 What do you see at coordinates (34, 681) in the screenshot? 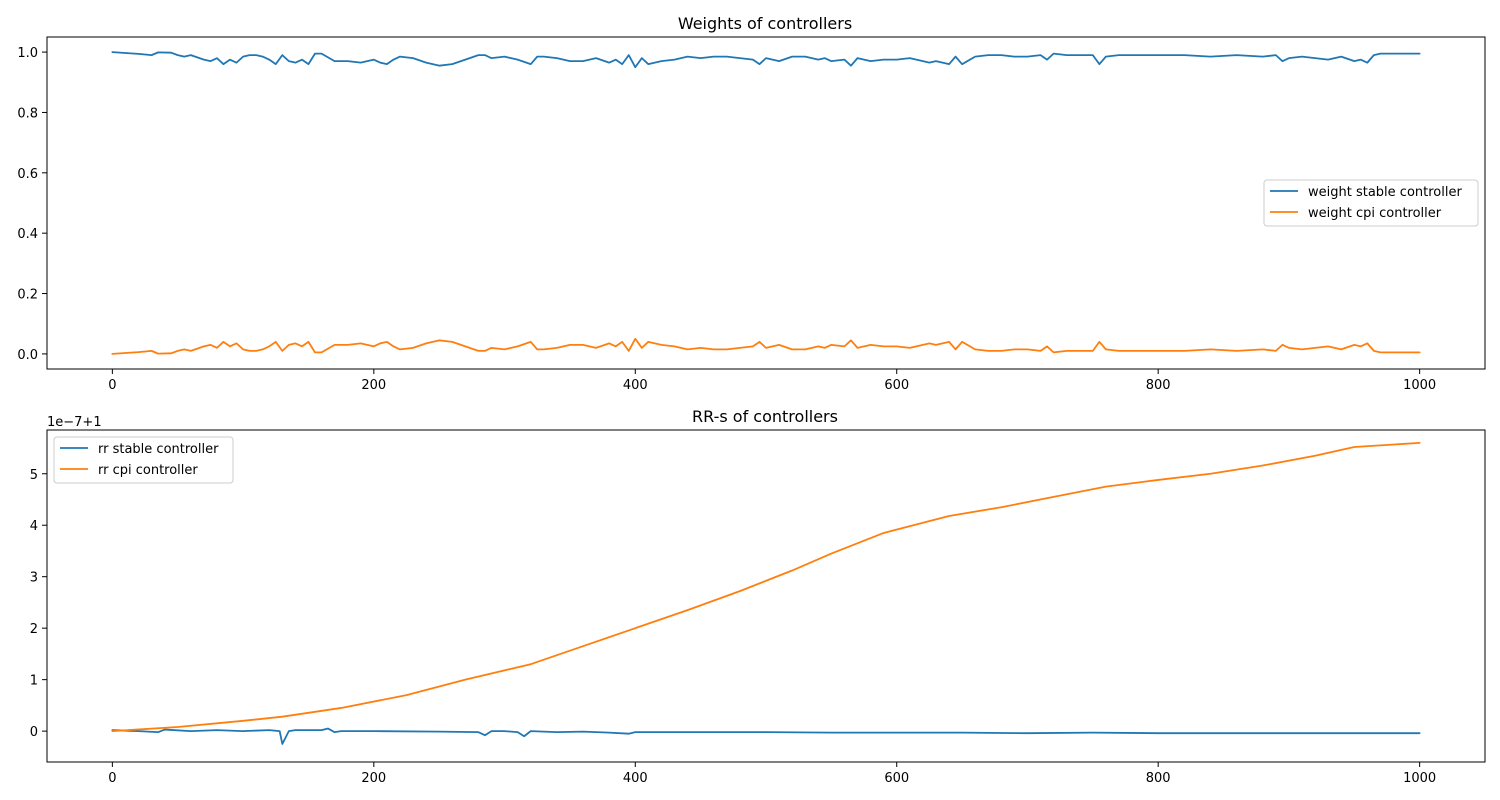
I see `rr-y-tick-label: 1` at bounding box center [34, 681].